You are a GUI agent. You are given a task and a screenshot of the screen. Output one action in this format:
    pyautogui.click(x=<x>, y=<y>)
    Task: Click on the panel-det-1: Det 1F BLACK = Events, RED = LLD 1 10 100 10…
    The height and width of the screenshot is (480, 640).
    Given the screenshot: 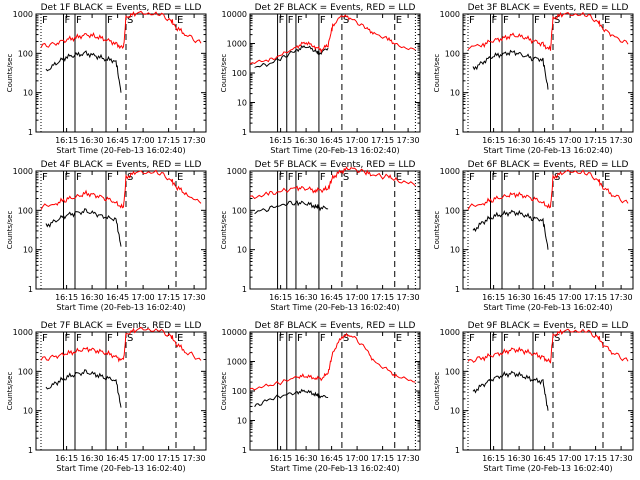 What is the action you would take?
    pyautogui.click(x=106, y=79)
    